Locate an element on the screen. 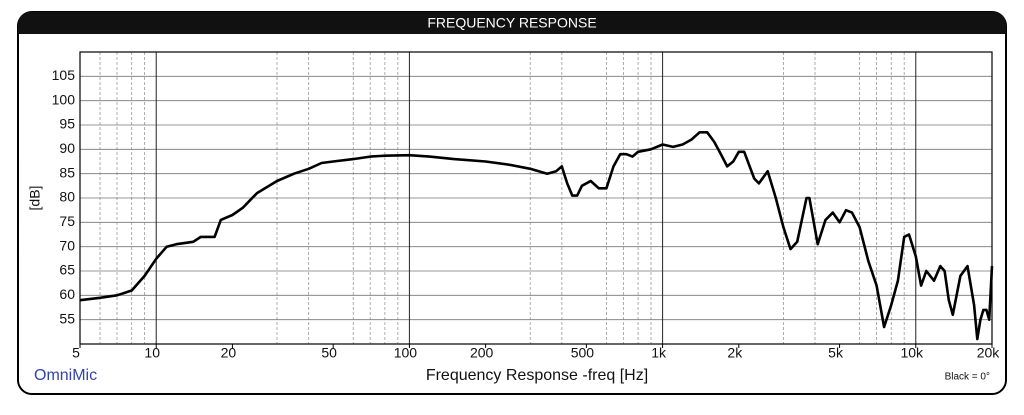 This screenshot has width=1024, height=415. x-tick-label: 5 is located at coordinates (76, 353).